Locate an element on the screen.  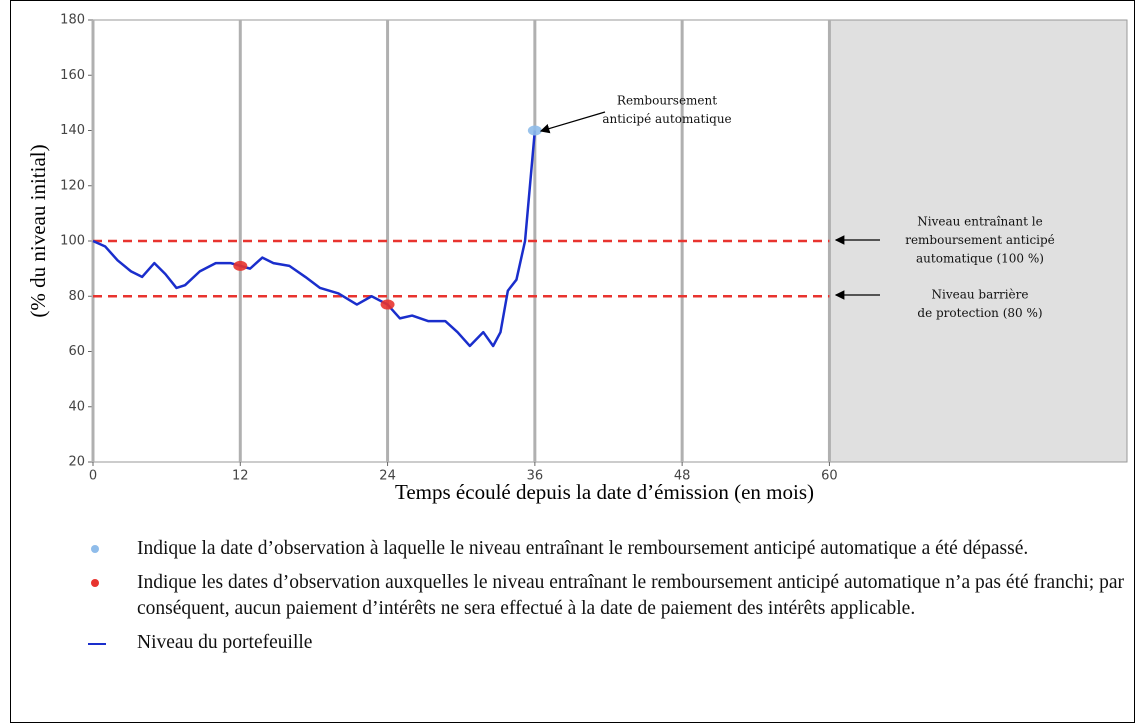
x-tick-label: 24 is located at coordinates (387, 476).